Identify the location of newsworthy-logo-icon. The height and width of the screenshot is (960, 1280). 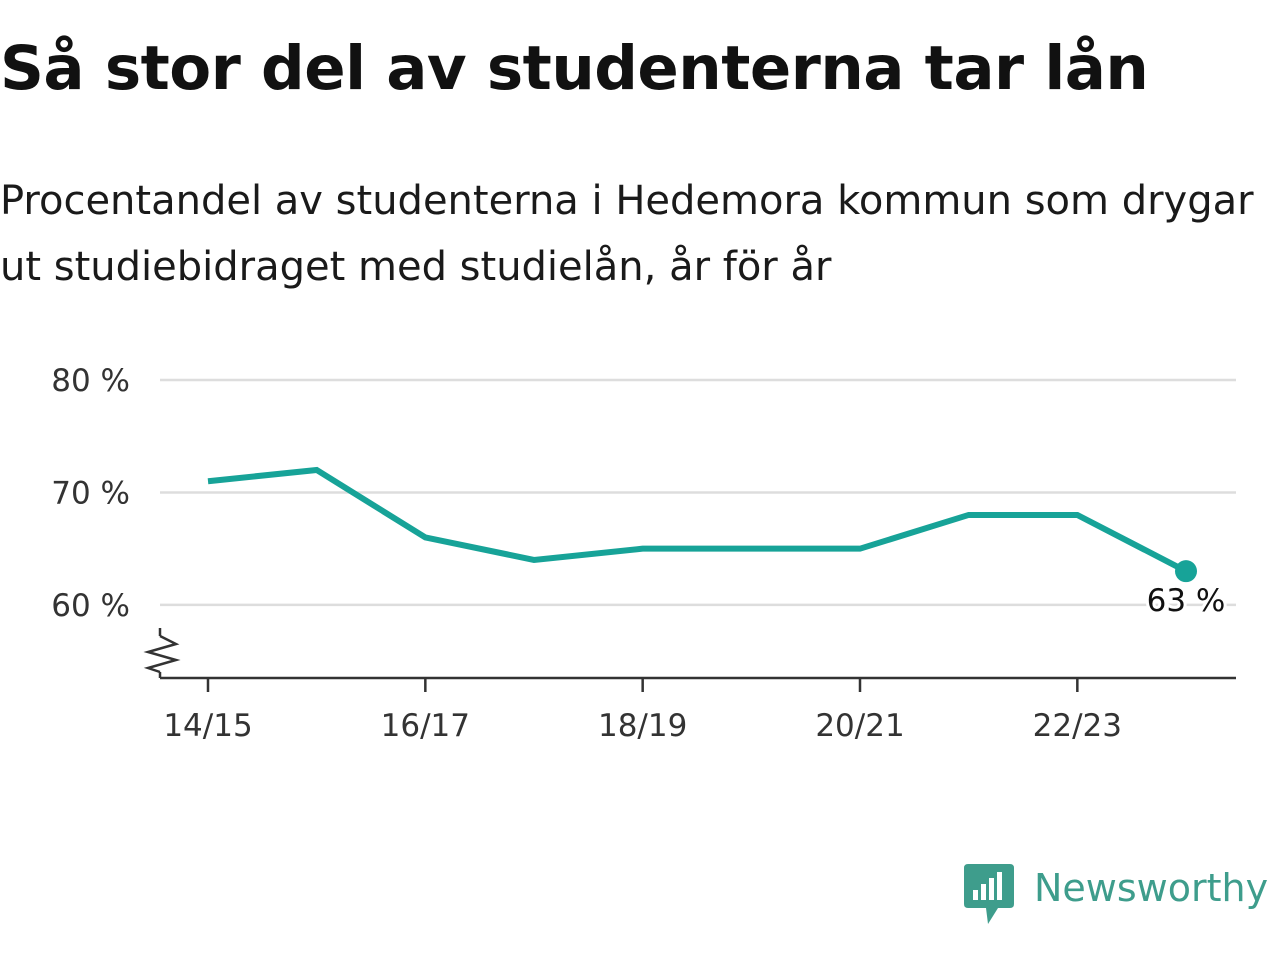
(989, 894).